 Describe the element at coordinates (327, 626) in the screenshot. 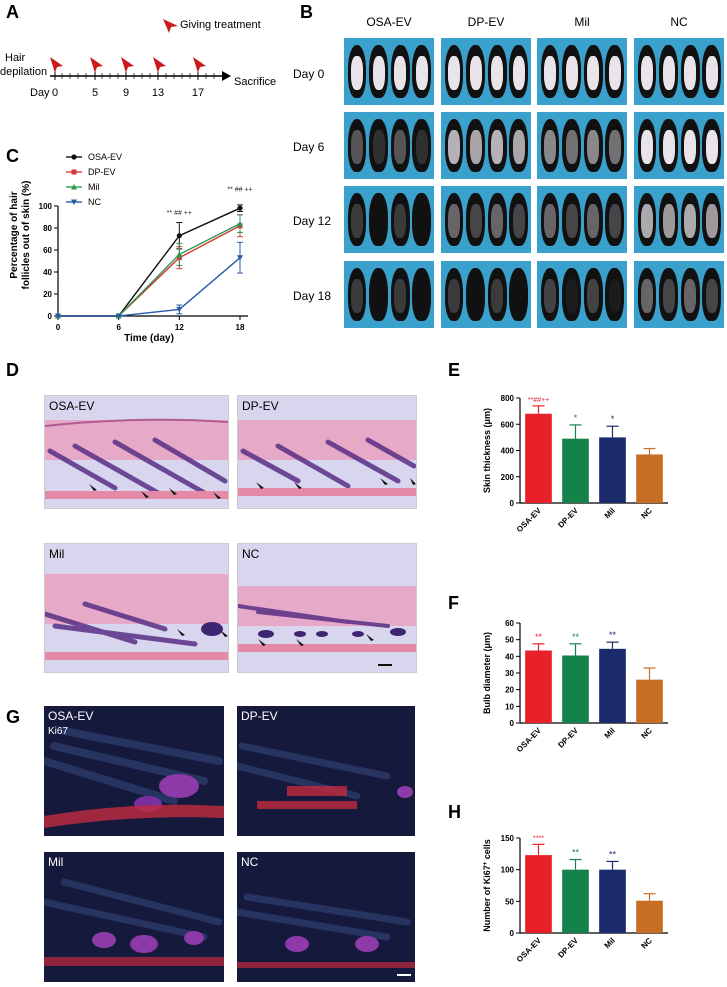

I see `histology-nc-image` at that location.